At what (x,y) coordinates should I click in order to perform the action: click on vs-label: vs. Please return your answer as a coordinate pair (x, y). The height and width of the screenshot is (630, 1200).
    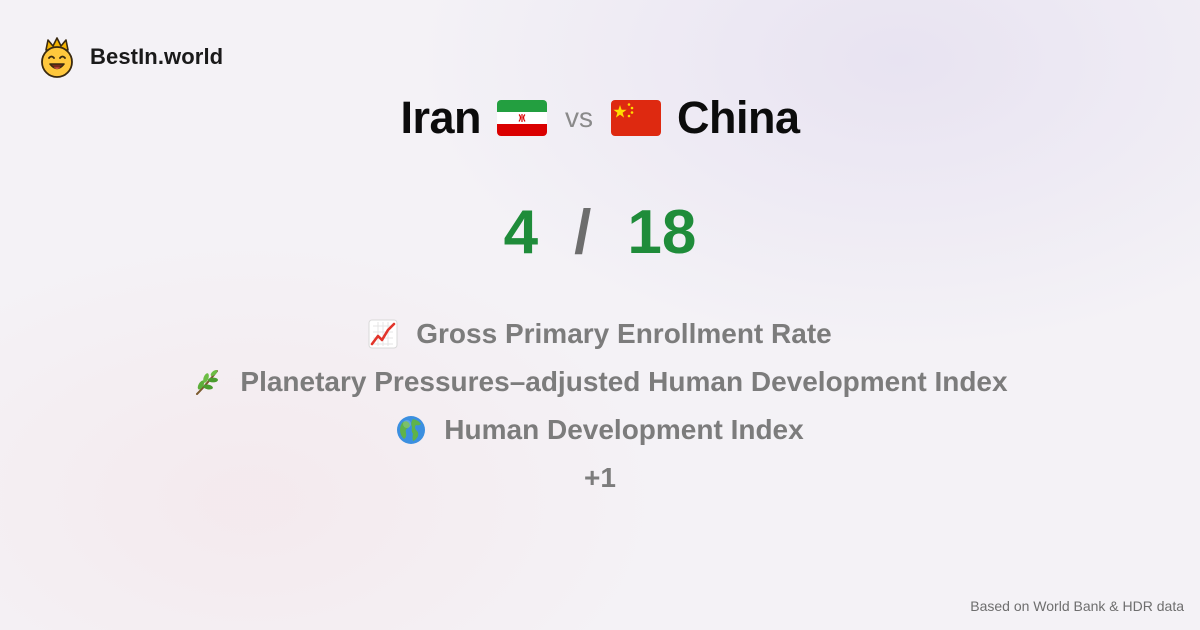
    Looking at the image, I should click on (579, 117).